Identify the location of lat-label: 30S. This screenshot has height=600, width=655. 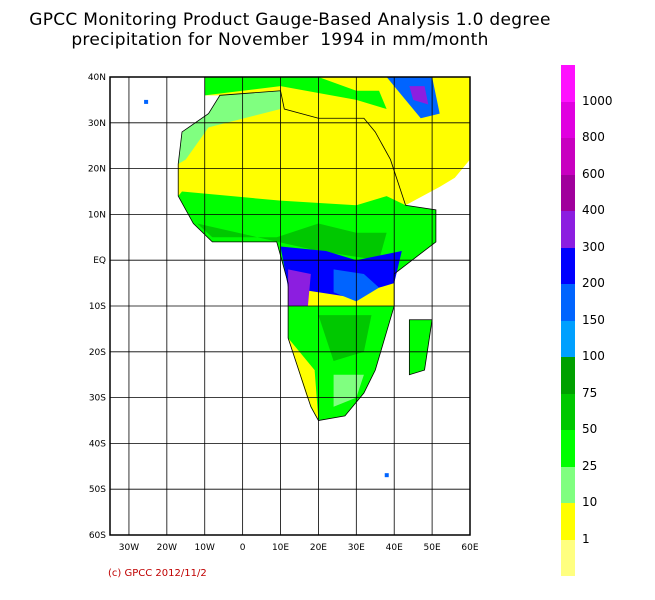
(97, 399).